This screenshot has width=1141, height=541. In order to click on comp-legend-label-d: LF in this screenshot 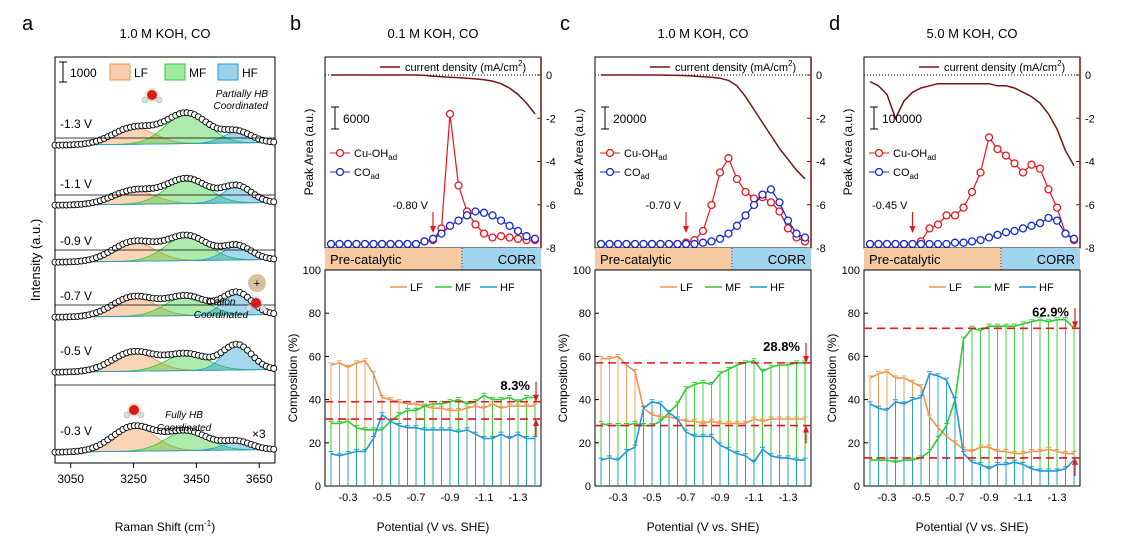, I will do `click(955, 288)`.